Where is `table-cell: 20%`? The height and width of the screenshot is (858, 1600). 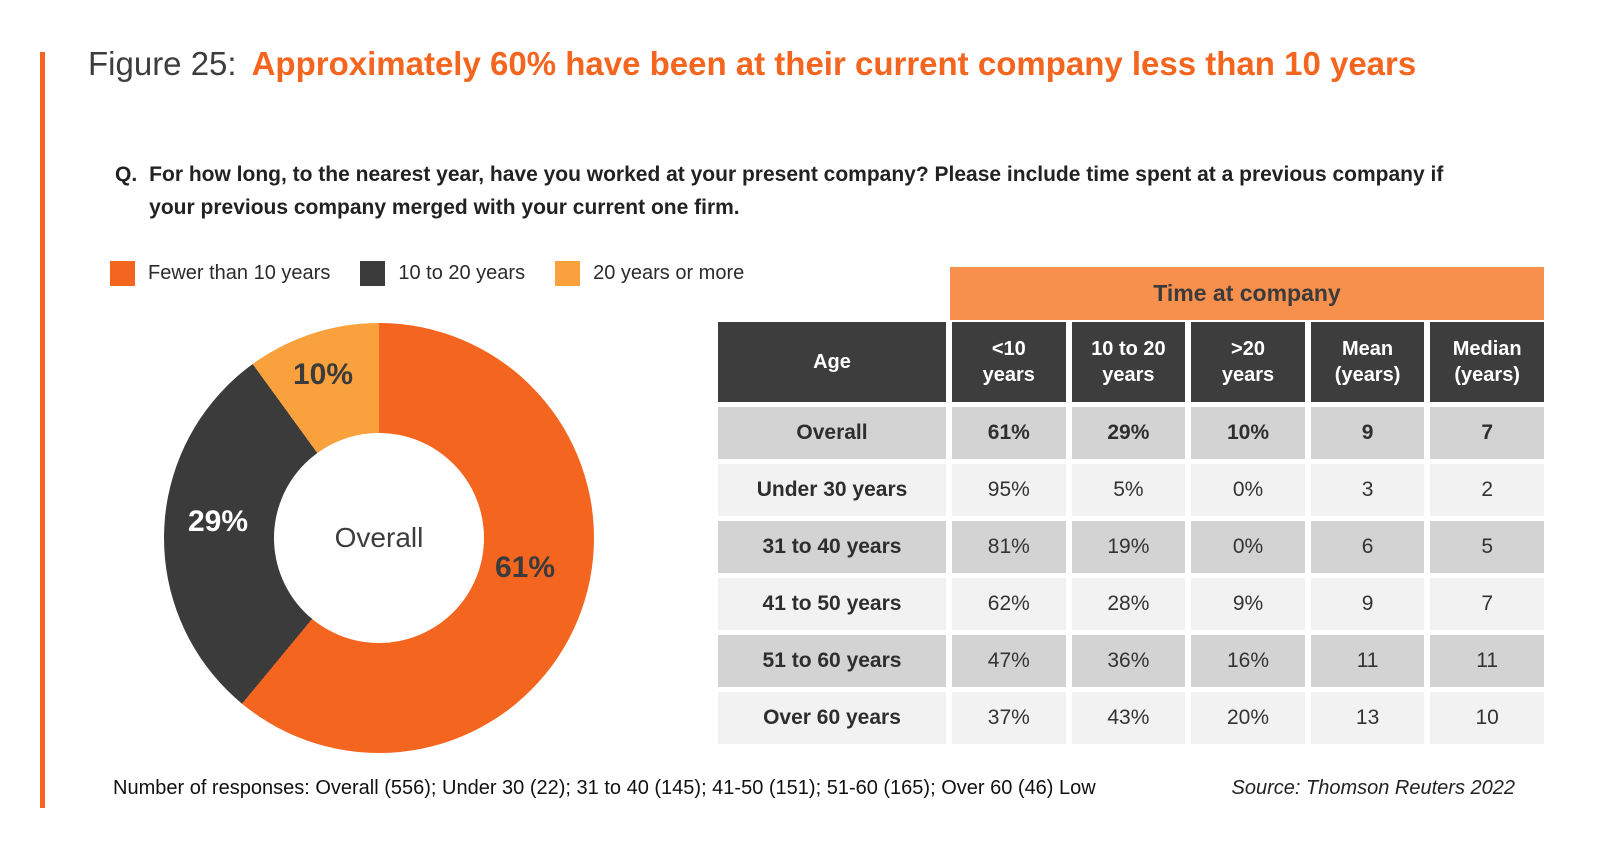 table-cell: 20% is located at coordinates (1248, 718).